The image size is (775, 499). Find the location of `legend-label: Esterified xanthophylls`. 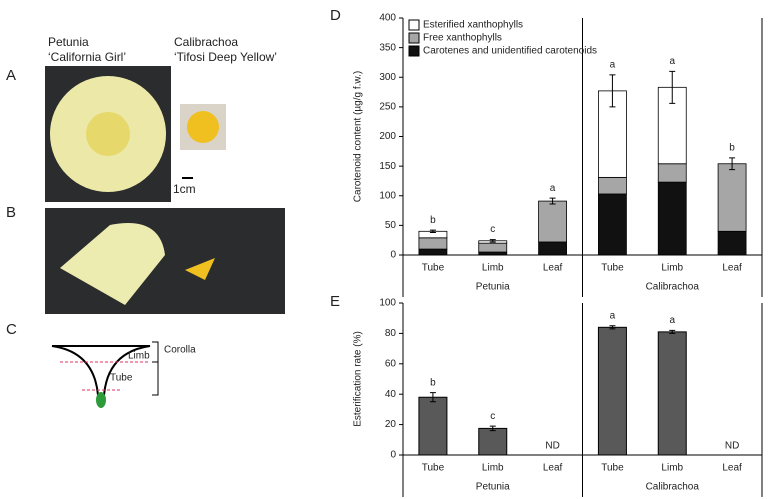

legend-label: Esterified xanthophylls is located at coordinates (473, 25).